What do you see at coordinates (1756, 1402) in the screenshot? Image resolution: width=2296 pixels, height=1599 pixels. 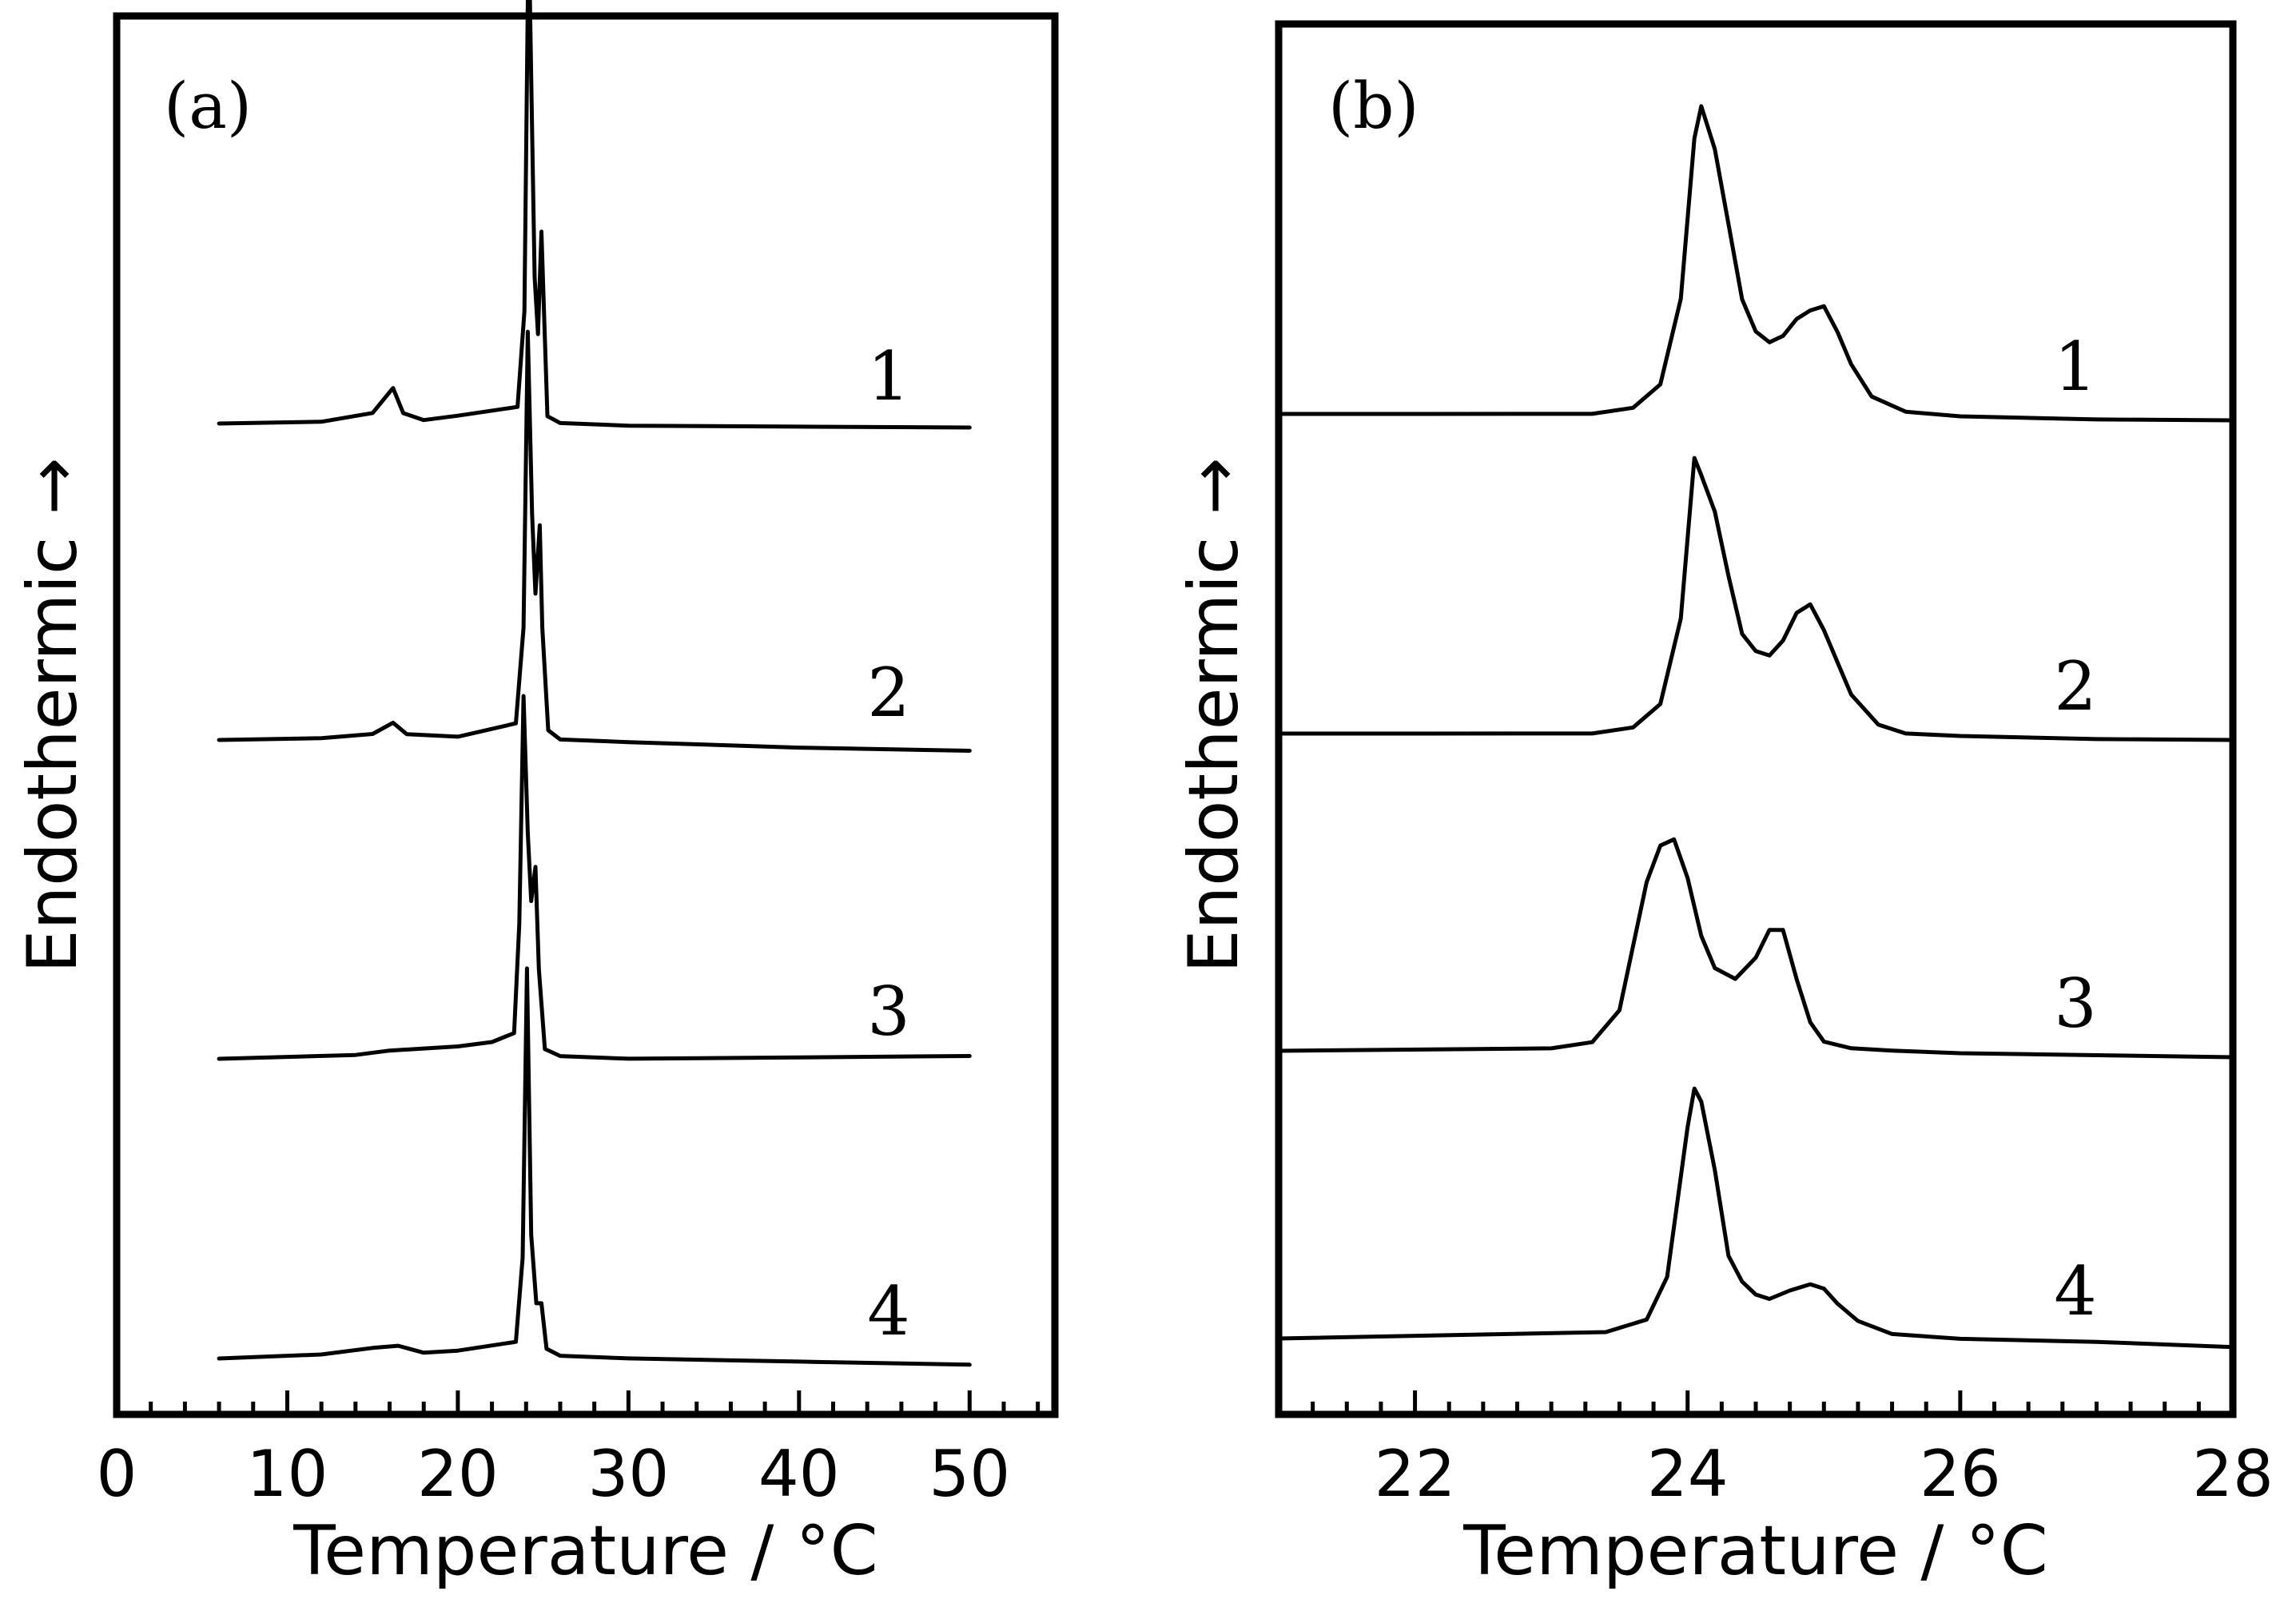 I see `panel-b-x-ticks` at bounding box center [1756, 1402].